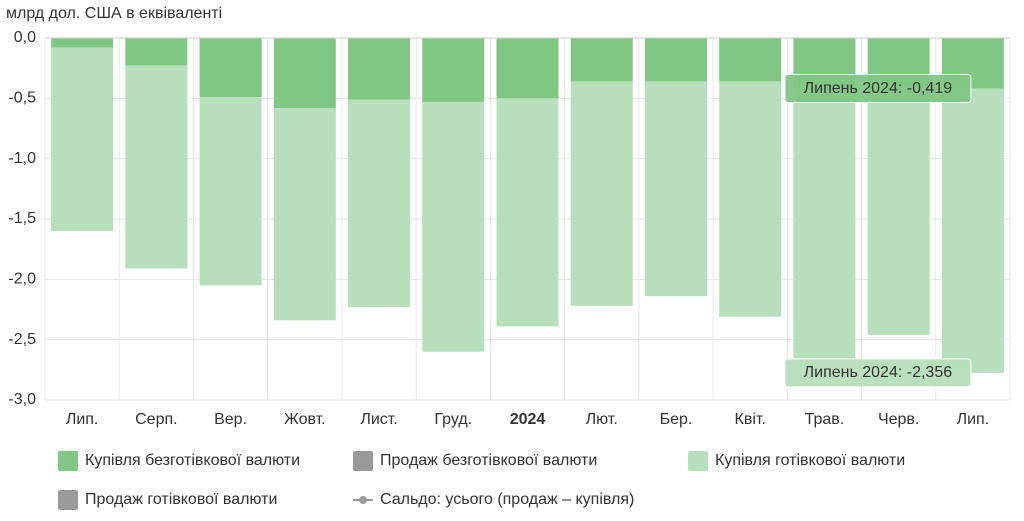 The image size is (1024, 521). What do you see at coordinates (898, 419) in the screenshot?
I see `x-tick-label: Черв.` at bounding box center [898, 419].